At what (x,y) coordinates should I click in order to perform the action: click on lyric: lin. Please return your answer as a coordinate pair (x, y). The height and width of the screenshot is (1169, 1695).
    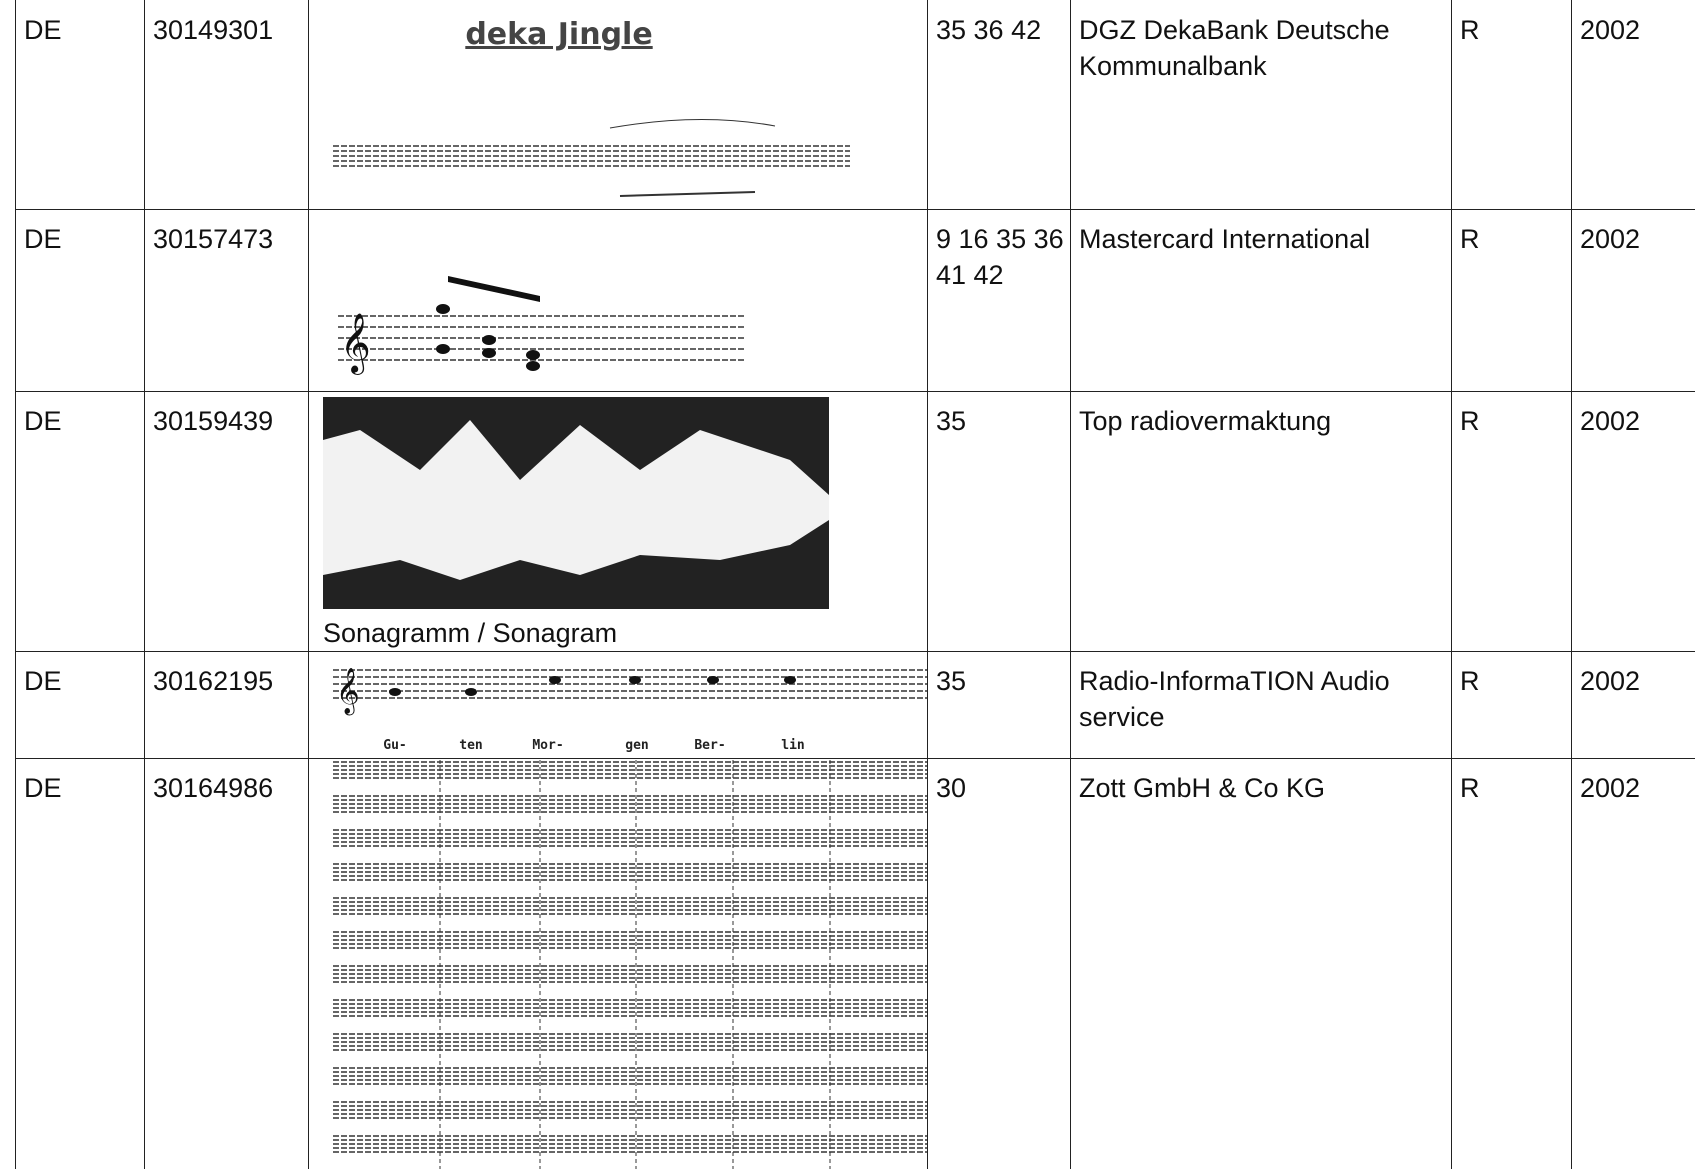
    Looking at the image, I should click on (792, 745).